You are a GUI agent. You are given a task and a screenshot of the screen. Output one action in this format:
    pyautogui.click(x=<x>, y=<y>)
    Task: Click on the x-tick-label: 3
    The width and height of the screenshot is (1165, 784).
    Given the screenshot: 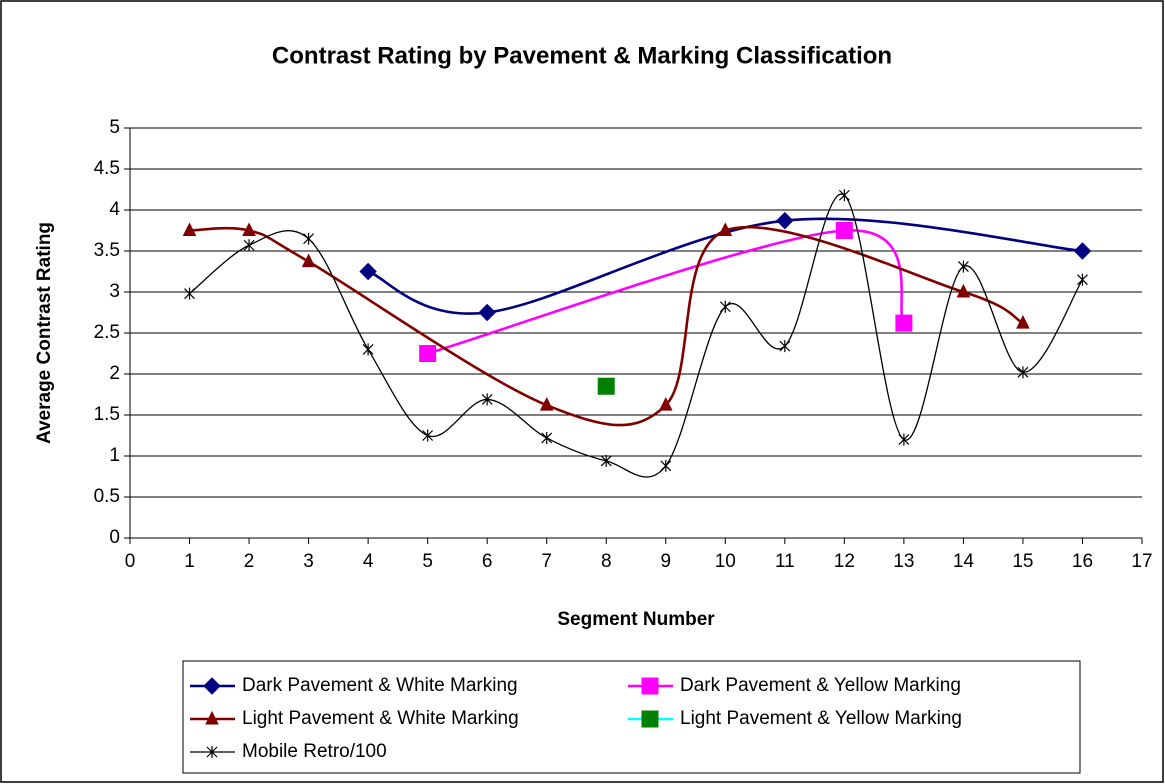 What is the action you would take?
    pyautogui.click(x=308, y=561)
    